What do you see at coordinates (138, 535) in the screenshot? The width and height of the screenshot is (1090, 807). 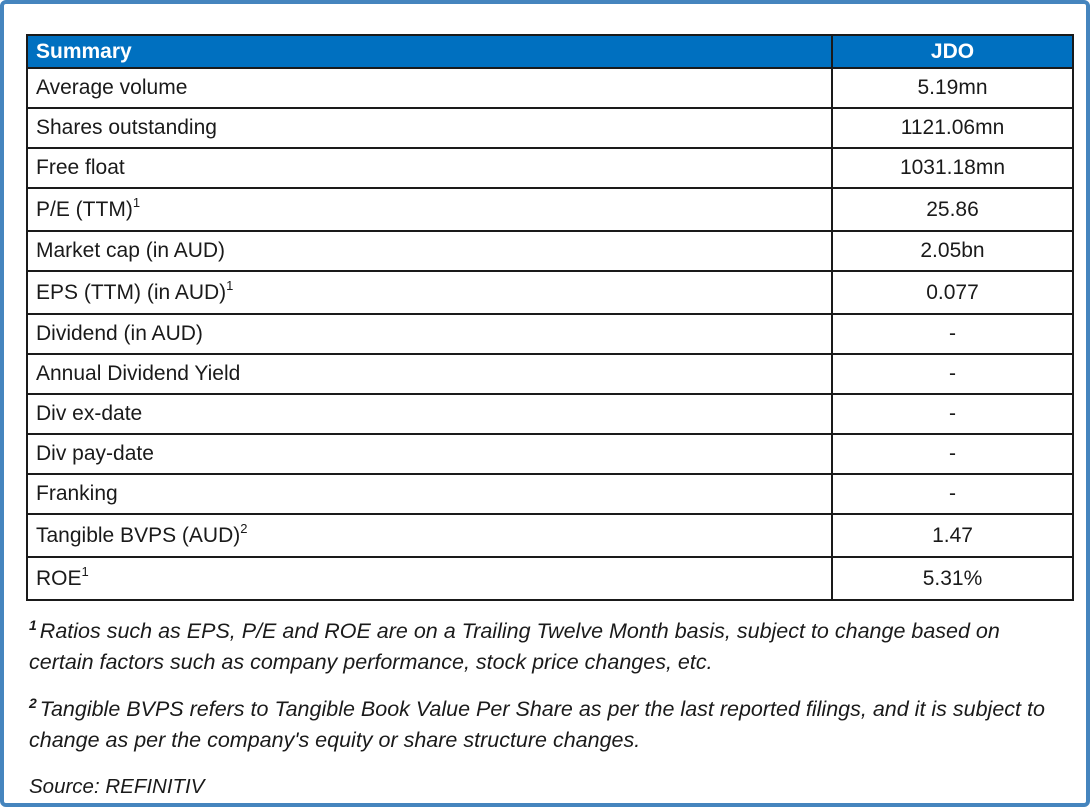 I see `row-label-text: Tangible BVPS (AUD)` at bounding box center [138, 535].